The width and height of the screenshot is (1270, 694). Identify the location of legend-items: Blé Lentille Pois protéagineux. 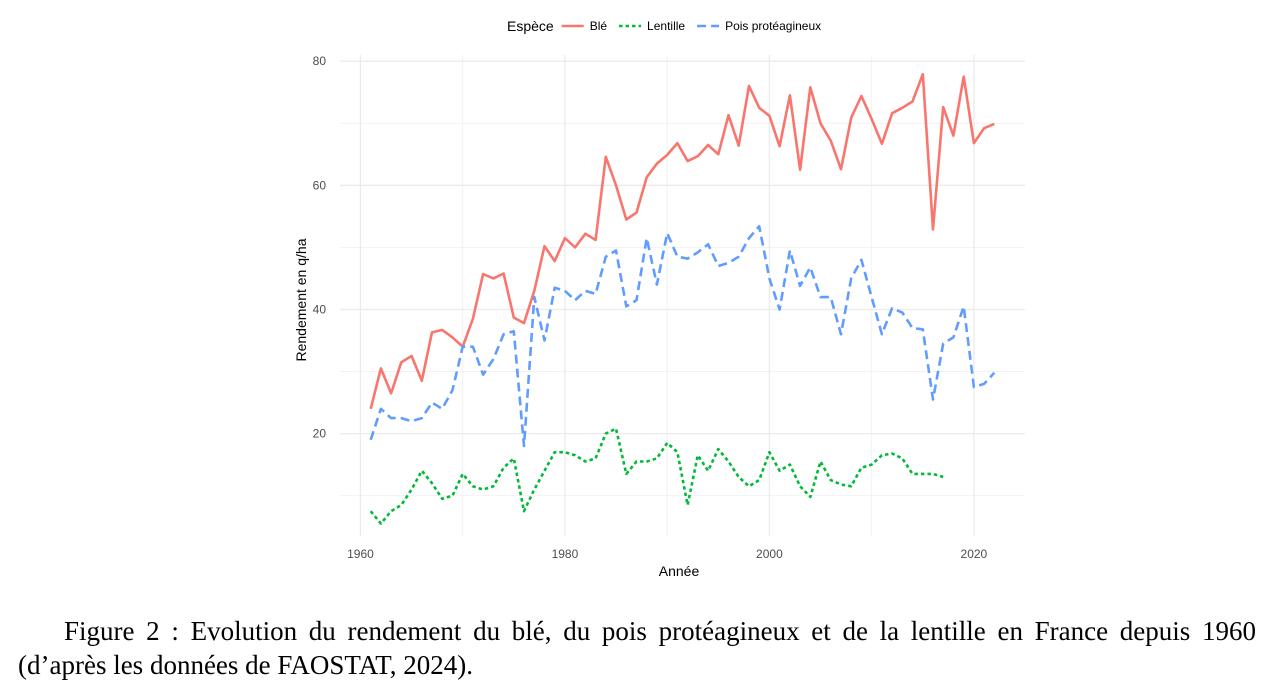
(691, 26).